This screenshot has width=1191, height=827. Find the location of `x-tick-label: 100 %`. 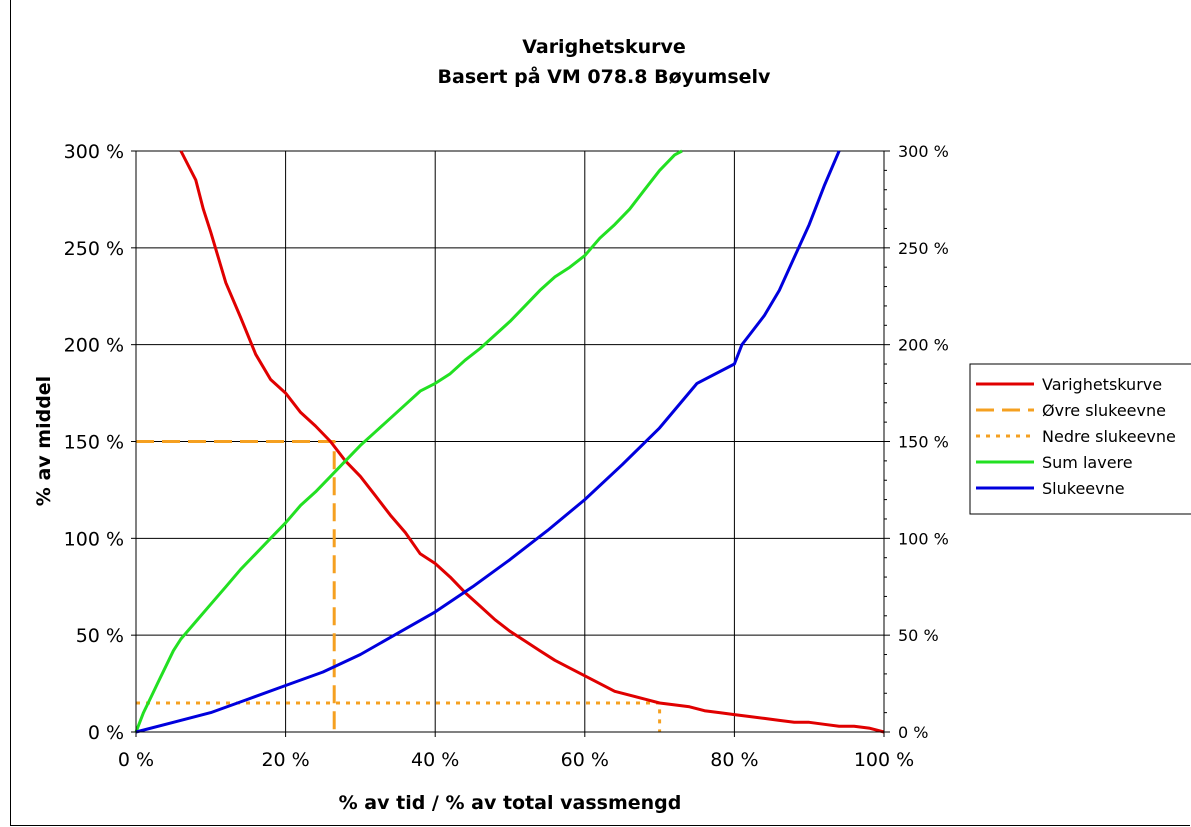

x-tick-label: 100 % is located at coordinates (884, 760).